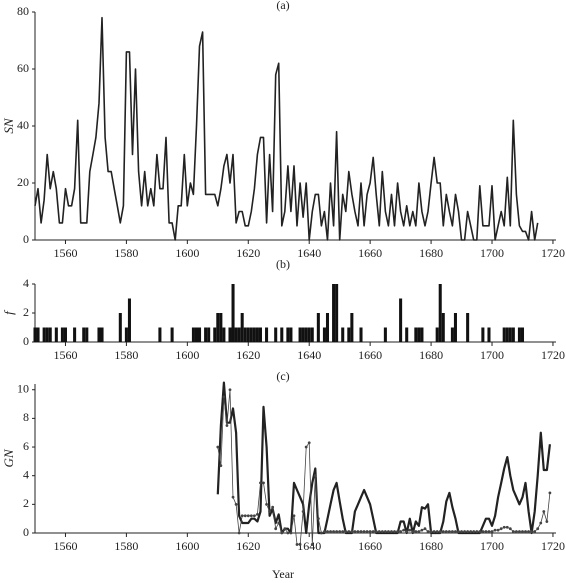 The image size is (566, 583). I want to click on y-axis-label: f, so click(8, 312).